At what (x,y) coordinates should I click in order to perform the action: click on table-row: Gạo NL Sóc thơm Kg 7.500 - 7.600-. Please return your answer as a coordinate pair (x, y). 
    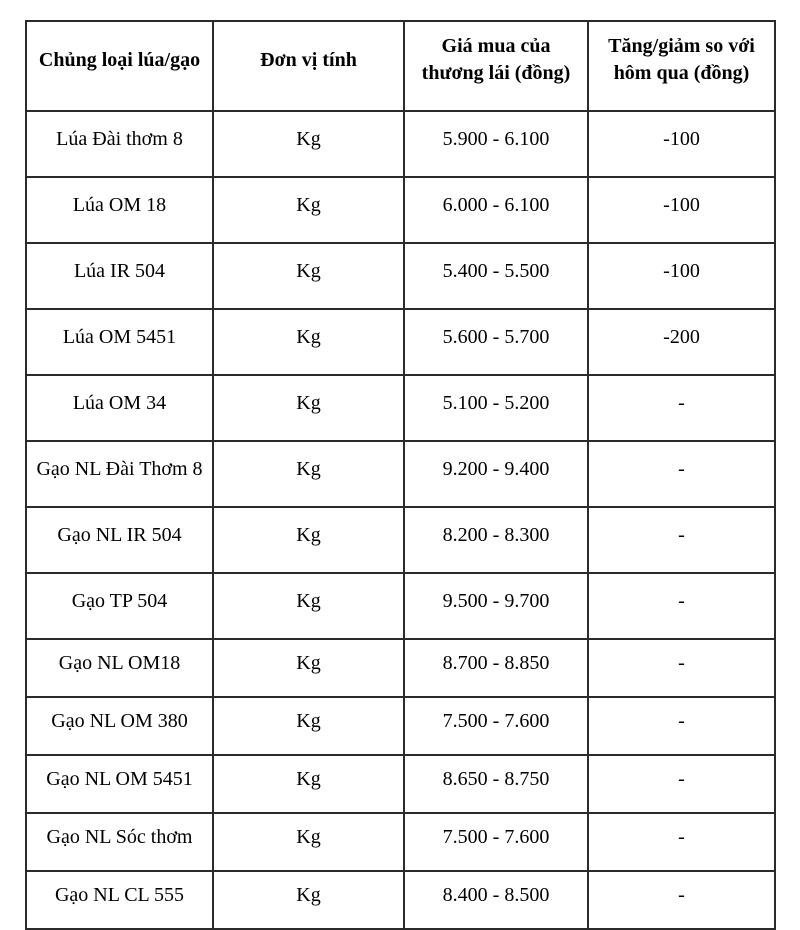
    Looking at the image, I should click on (400, 842).